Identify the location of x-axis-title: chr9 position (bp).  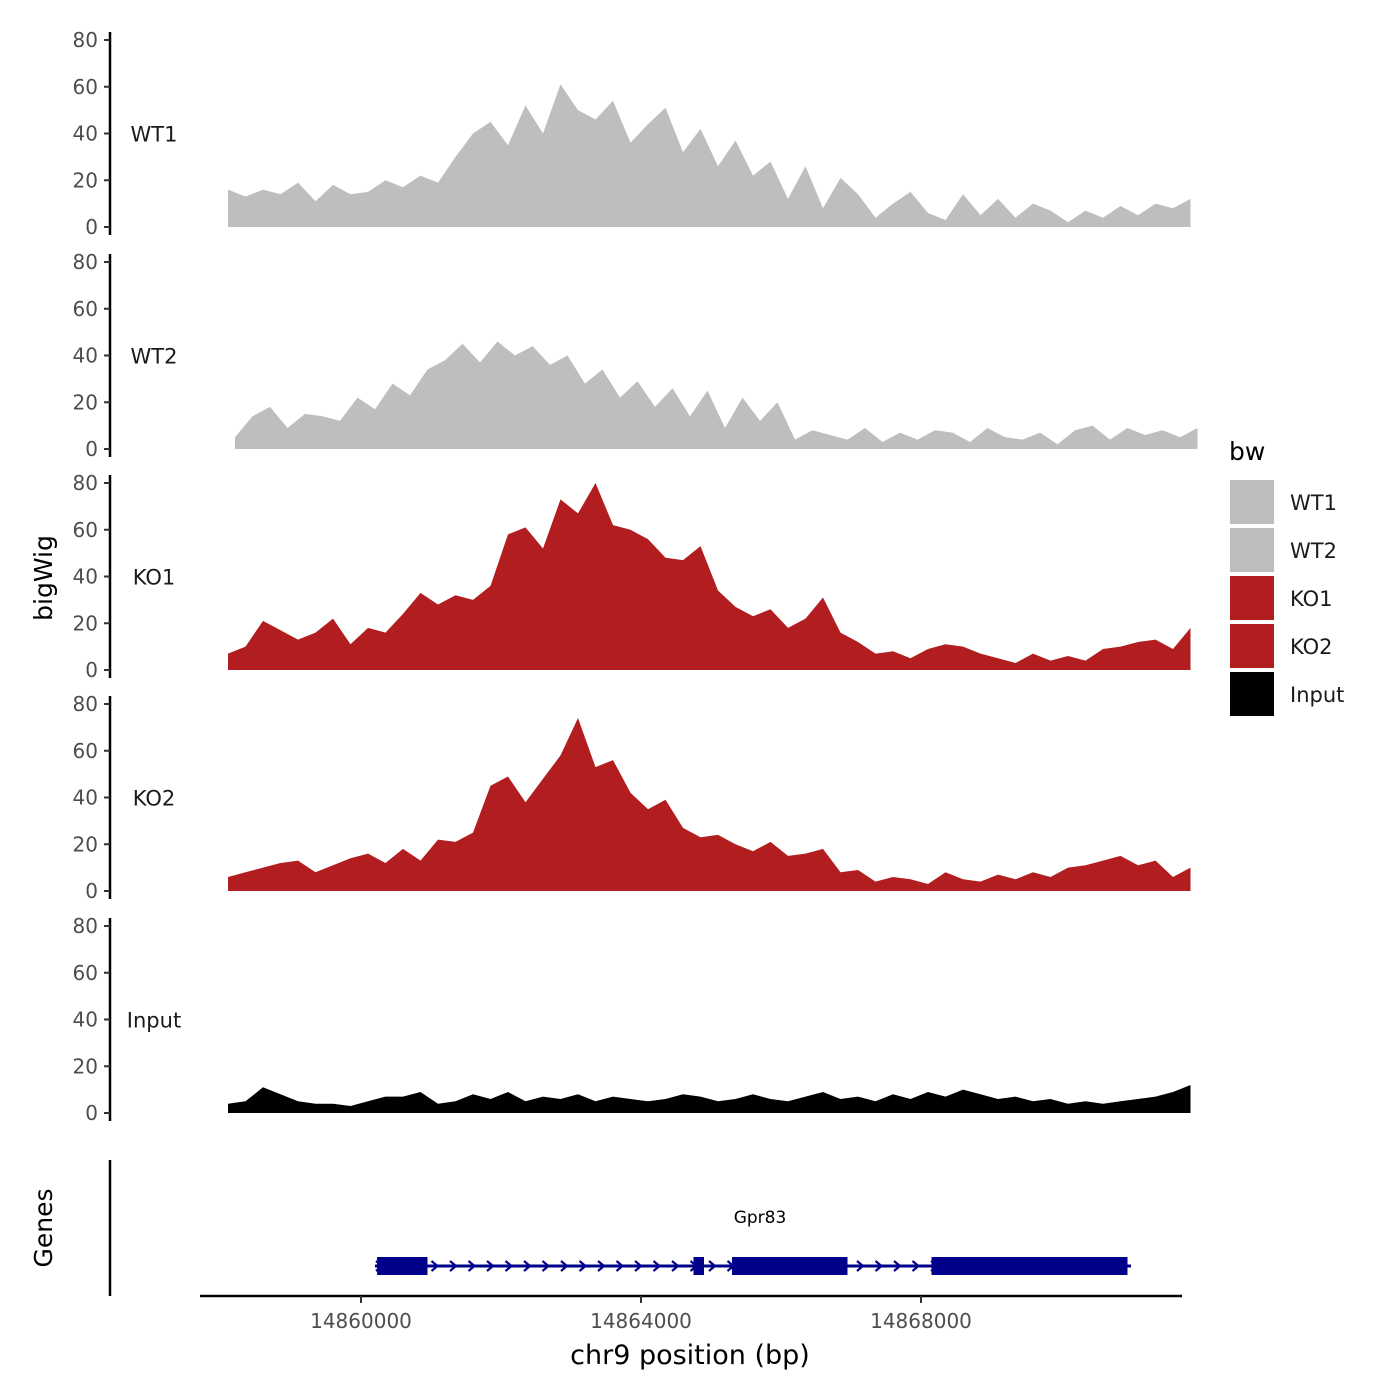
(690, 1355).